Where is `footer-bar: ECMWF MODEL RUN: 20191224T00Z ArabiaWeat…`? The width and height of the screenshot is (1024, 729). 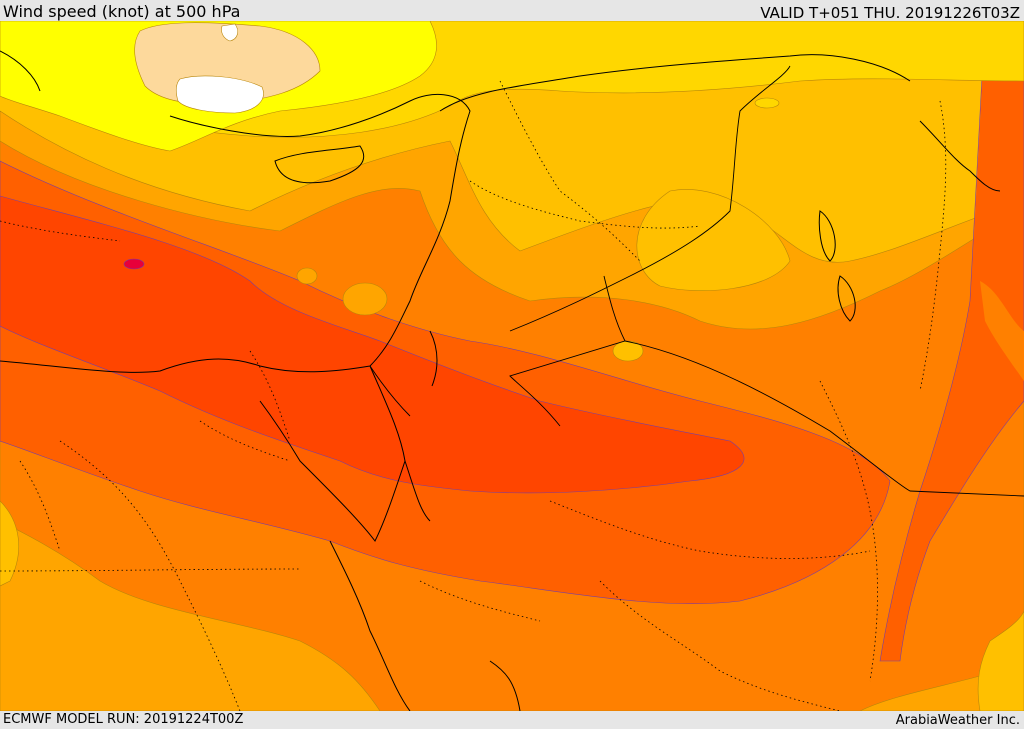 footer-bar: ECMWF MODEL RUN: 20191224T00Z ArabiaWeat… is located at coordinates (512, 720).